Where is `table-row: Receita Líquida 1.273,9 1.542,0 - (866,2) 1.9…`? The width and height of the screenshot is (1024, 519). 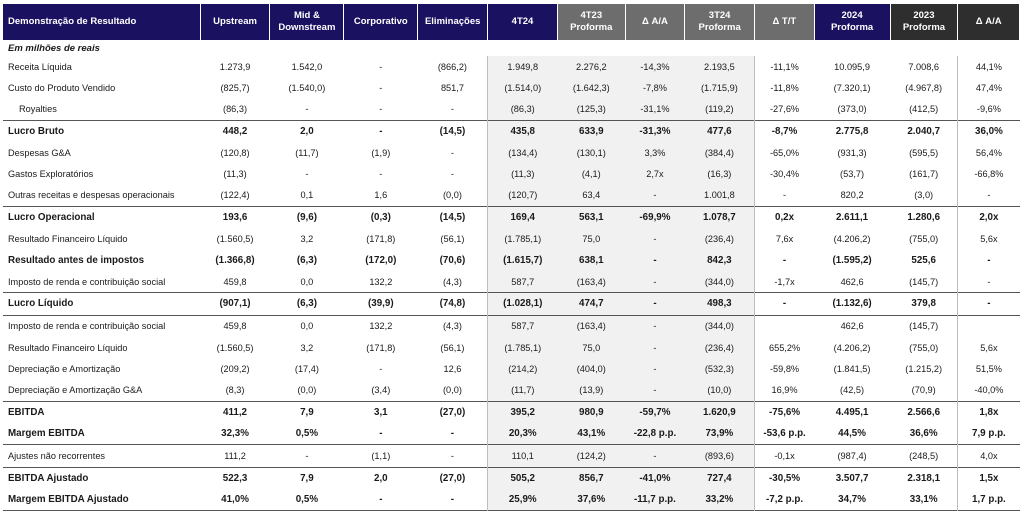
table-row: Receita Líquida 1.273,9 1.542,0 - (866,2) 1.9… is located at coordinates (511, 67).